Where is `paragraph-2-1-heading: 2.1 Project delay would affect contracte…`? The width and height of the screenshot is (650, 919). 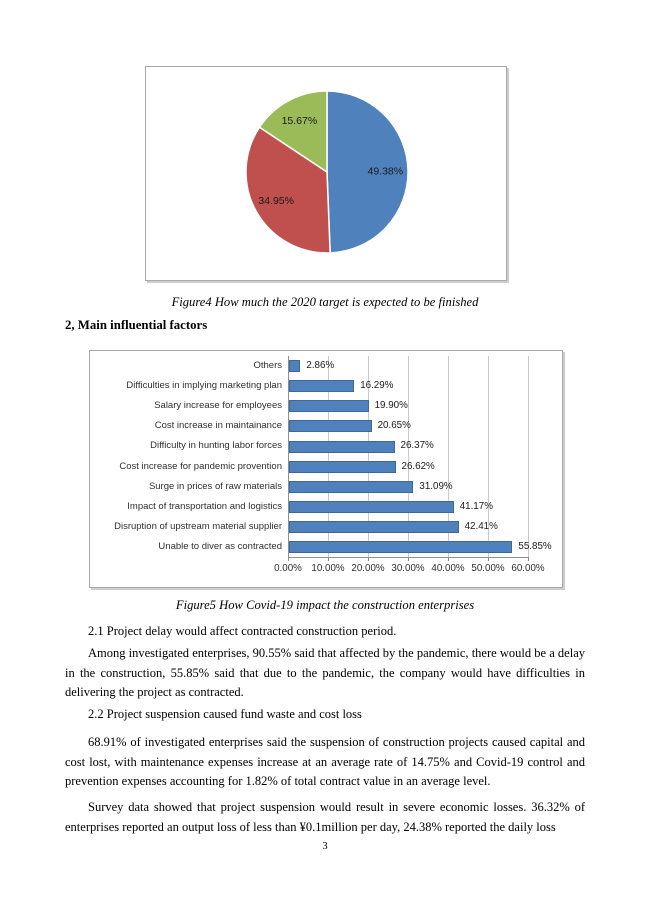
paragraph-2-1-heading: 2.1 Project delay would affect contracte… is located at coordinates (242, 631).